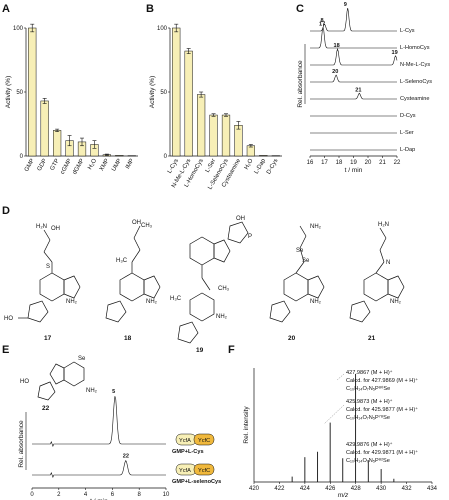 This screenshot has width=449, height=500. Describe the element at coordinates (185, 471) in the screenshot. I see `enzyme-ycfa-label-2: YcfA` at that location.